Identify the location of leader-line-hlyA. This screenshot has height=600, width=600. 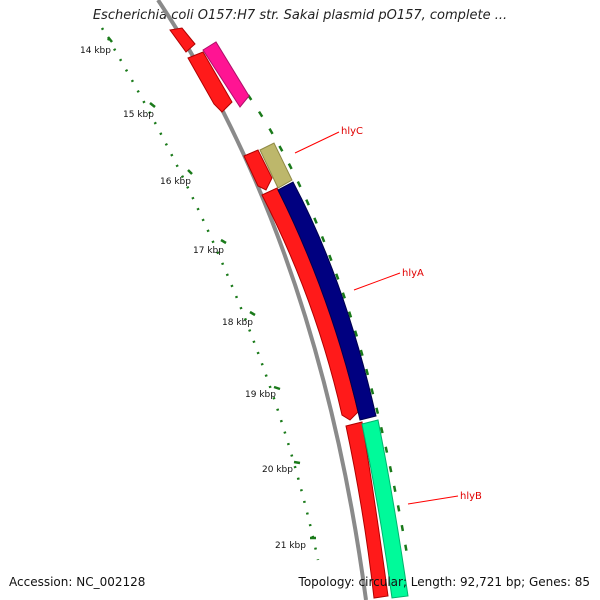
(377, 281).